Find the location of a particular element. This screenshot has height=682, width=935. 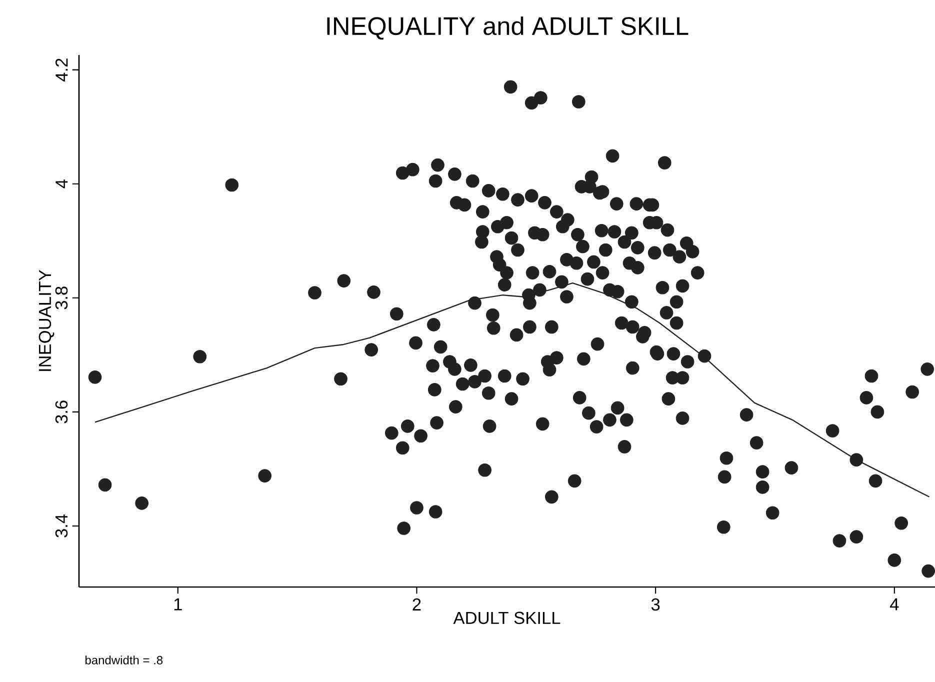

y-tick-label: 4.2 is located at coordinates (62, 70).